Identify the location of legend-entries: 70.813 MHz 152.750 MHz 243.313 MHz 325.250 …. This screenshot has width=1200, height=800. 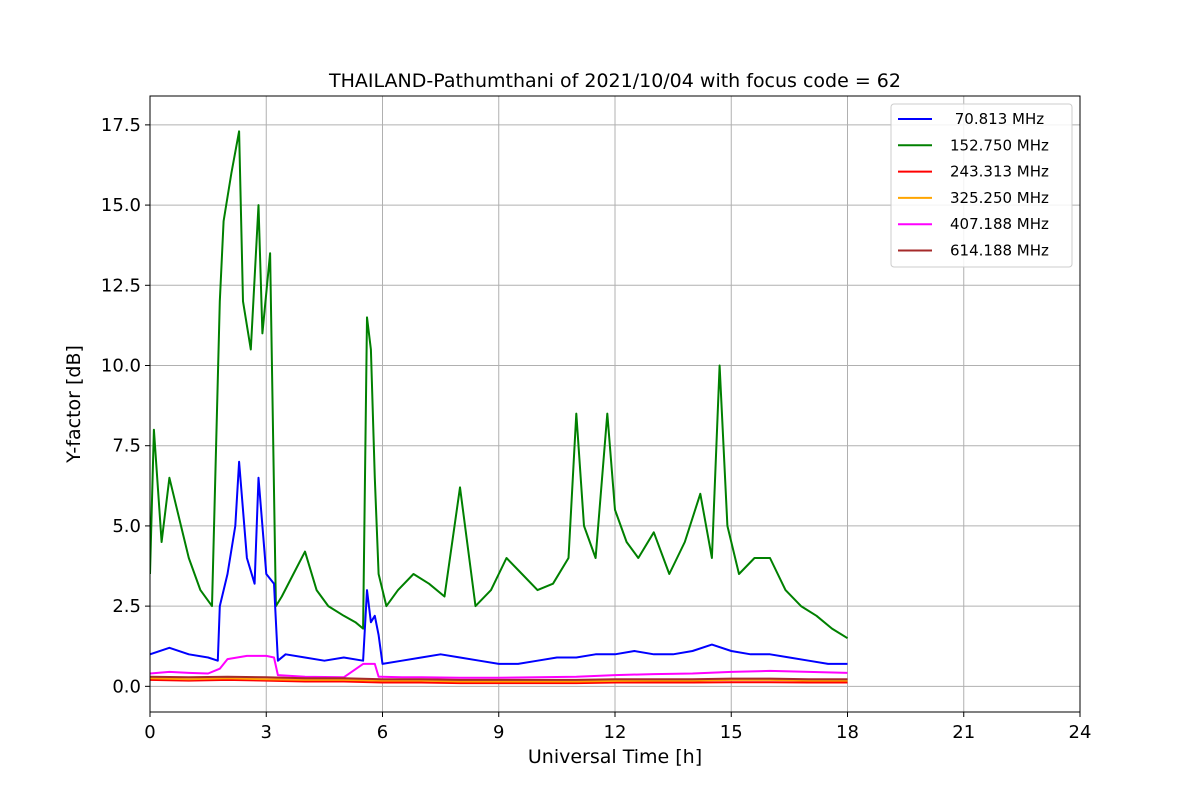
(973, 185).